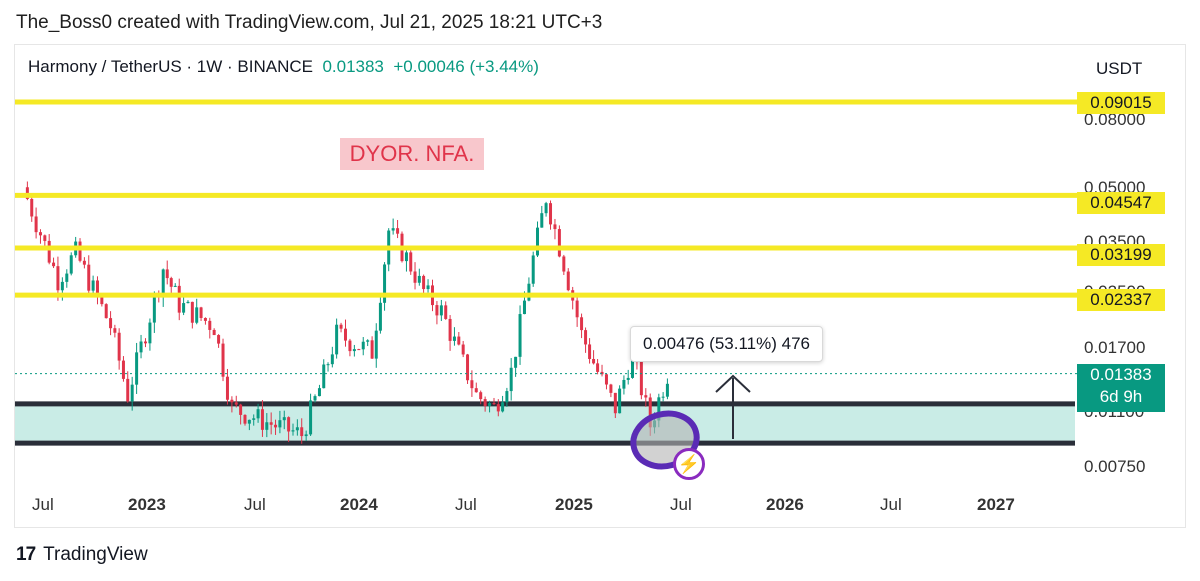  What do you see at coordinates (1121, 103) in the screenshot?
I see `level-tag-1: 0.09015` at bounding box center [1121, 103].